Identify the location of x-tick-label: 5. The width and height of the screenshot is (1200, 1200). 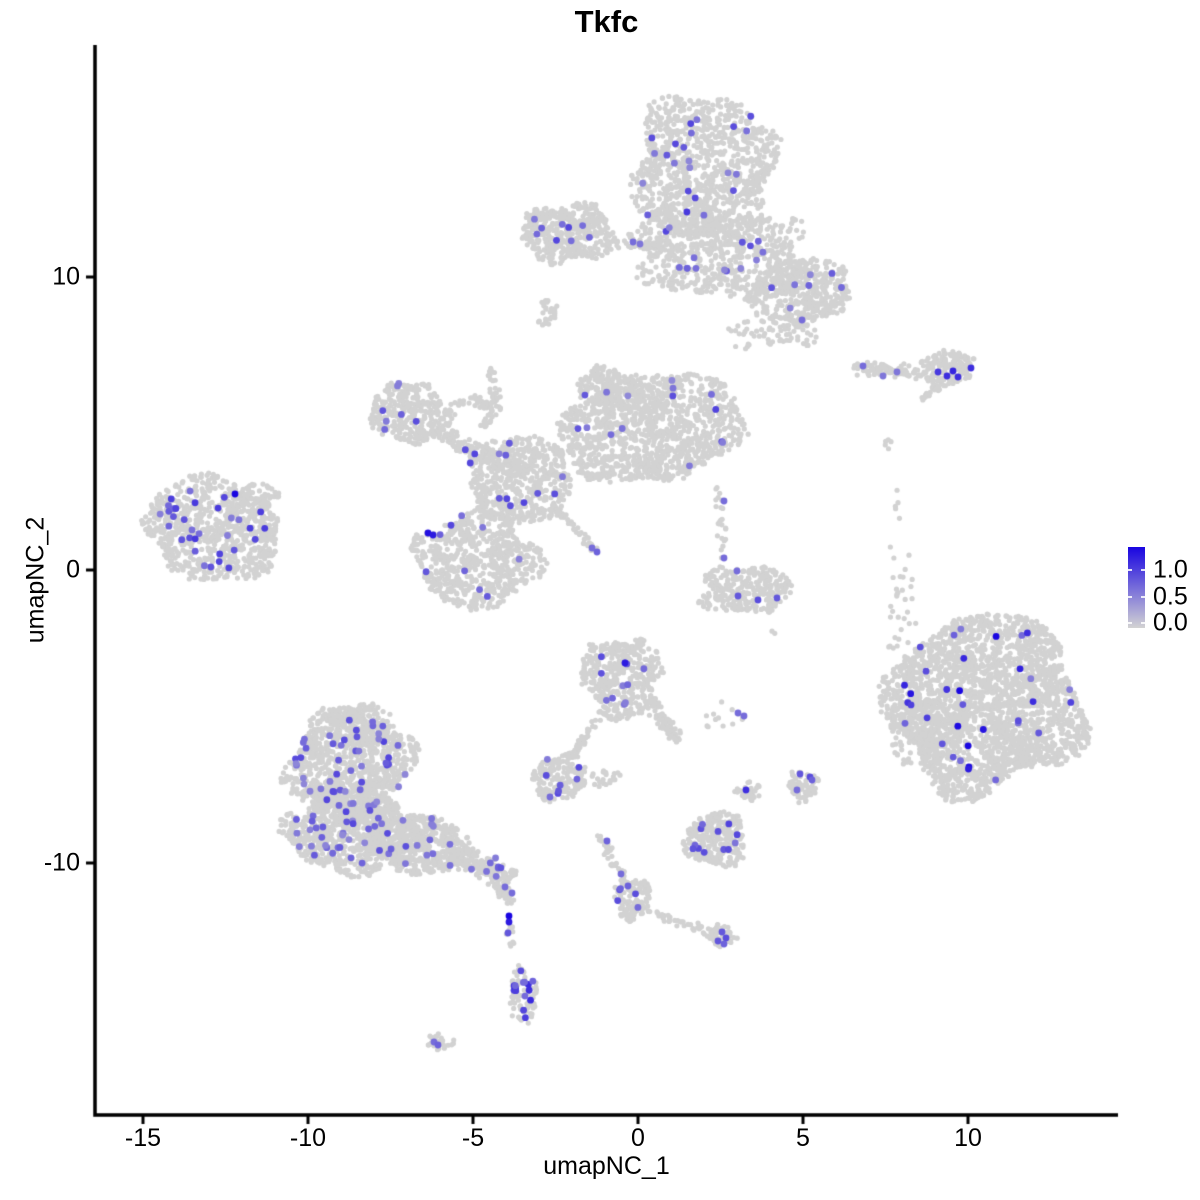
(803, 1138).